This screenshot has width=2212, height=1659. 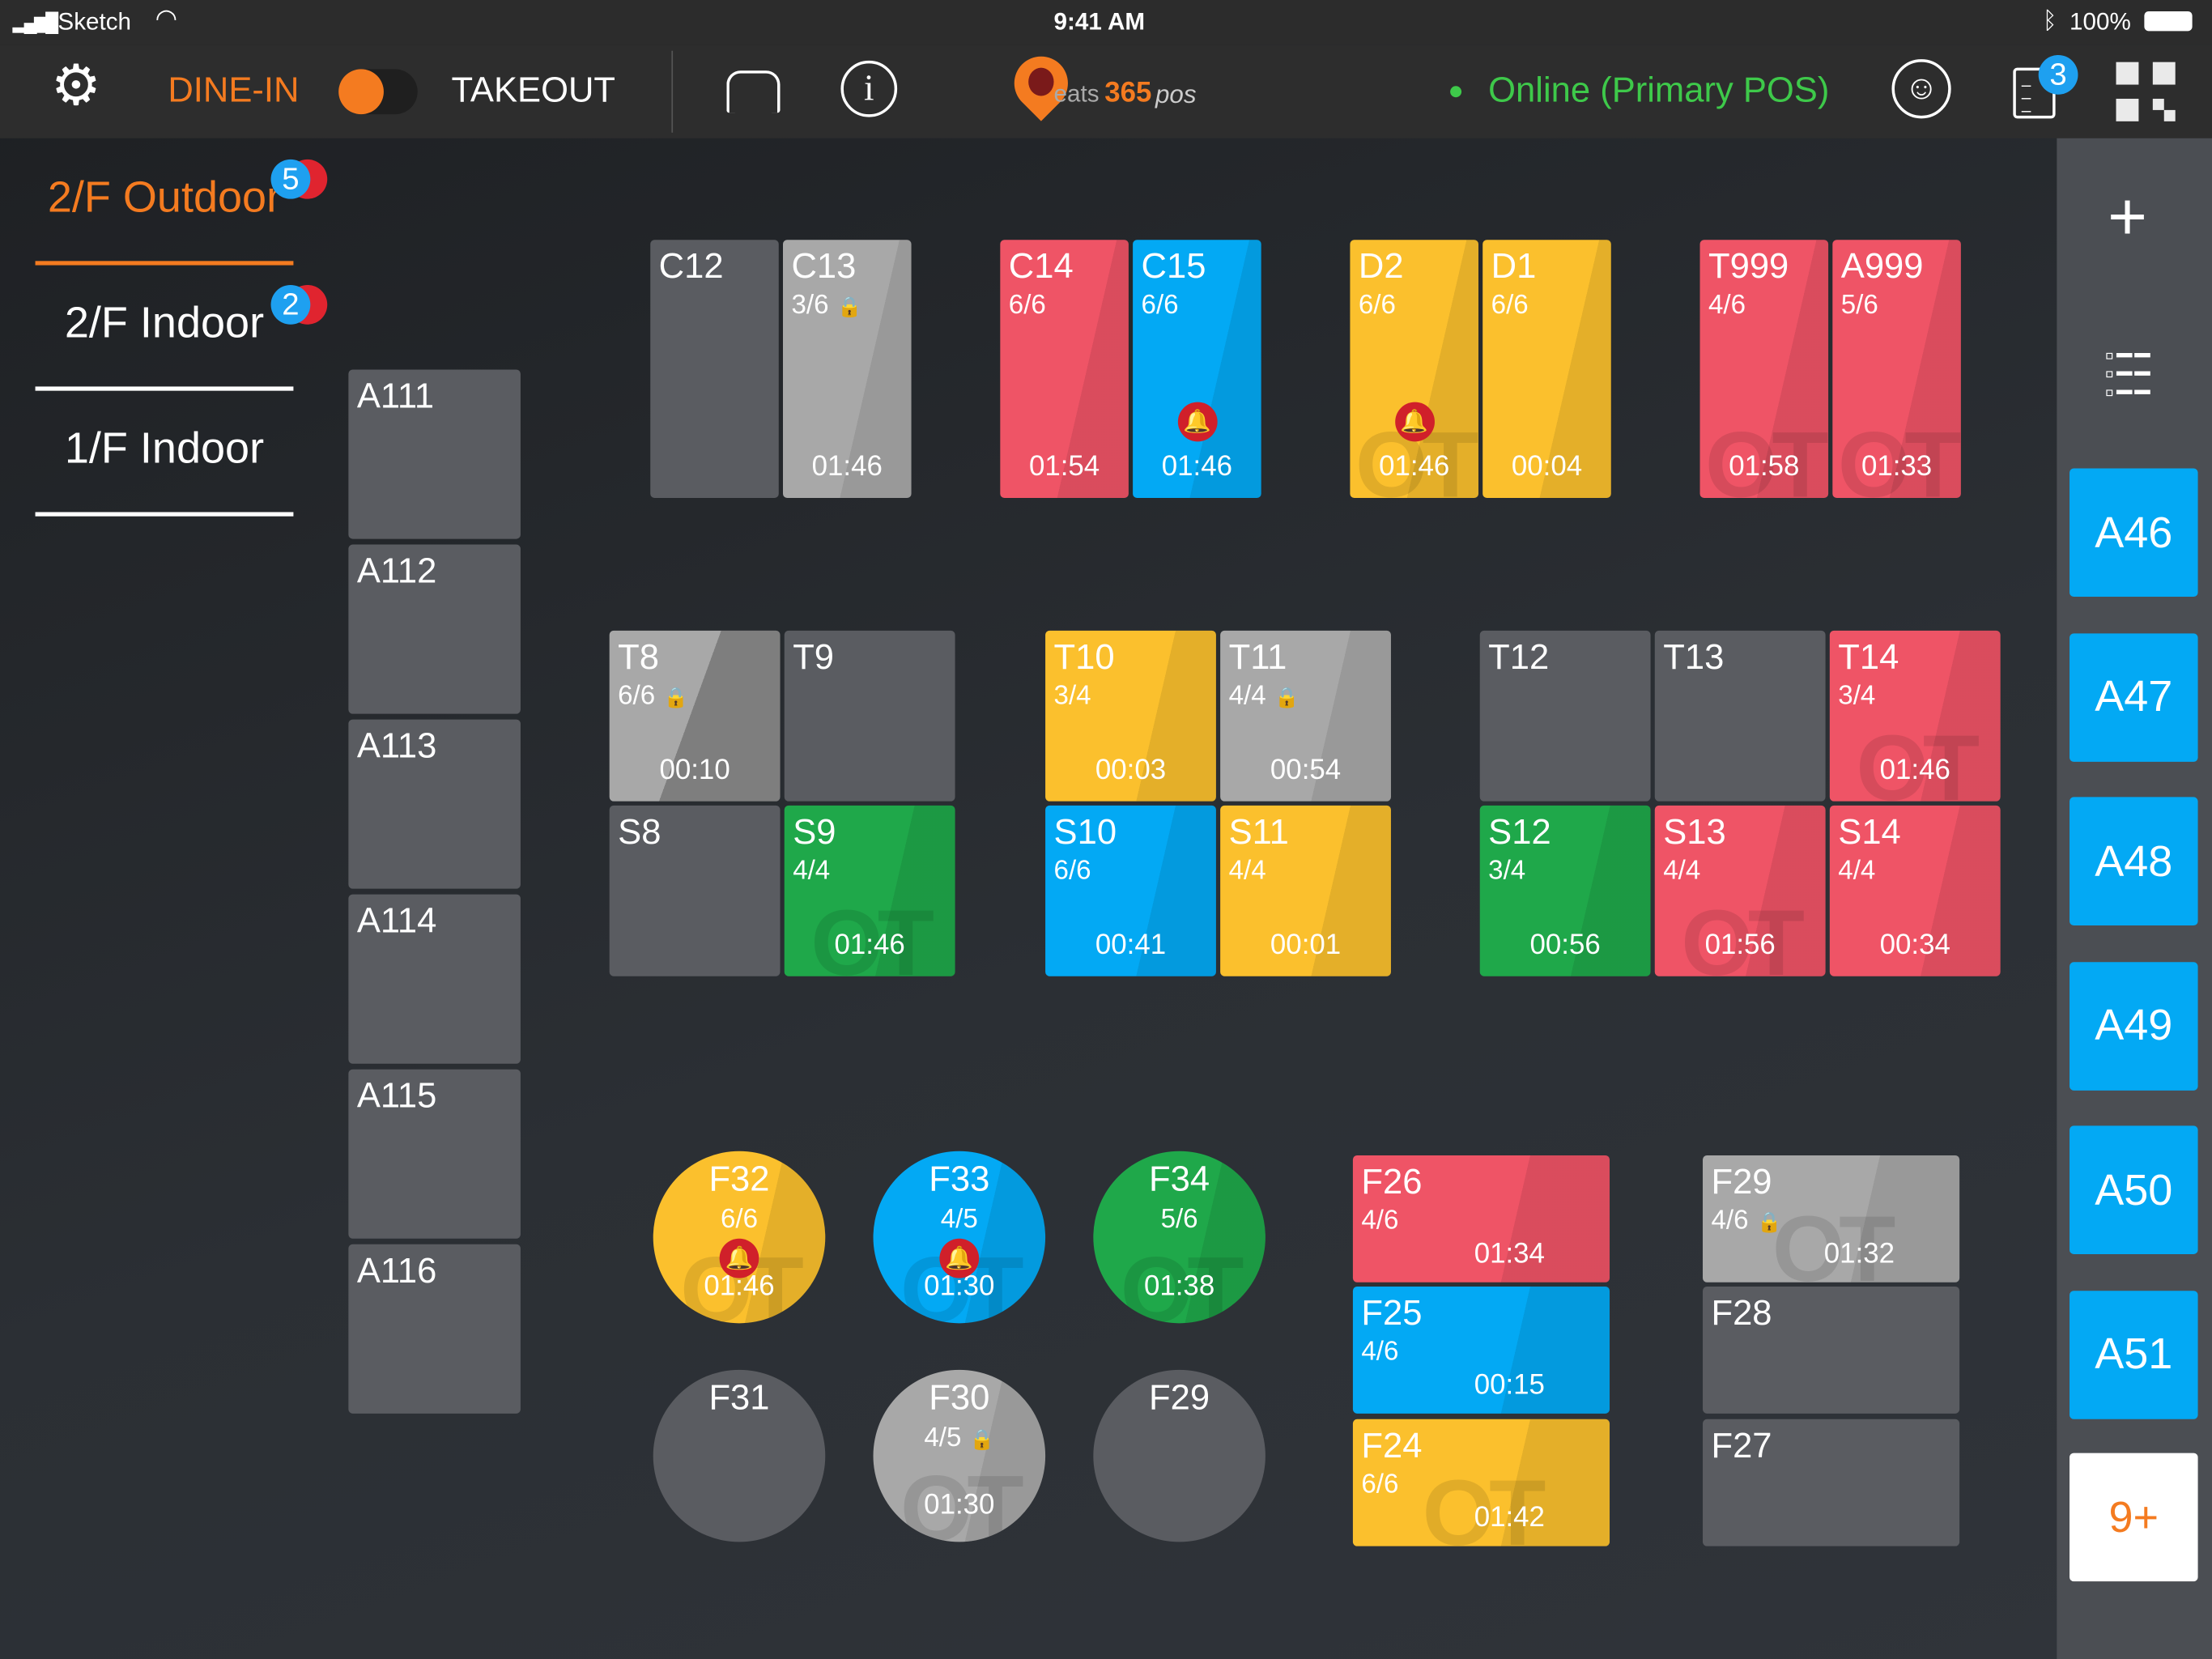 I want to click on table-tile: F29, so click(x=1179, y=1456).